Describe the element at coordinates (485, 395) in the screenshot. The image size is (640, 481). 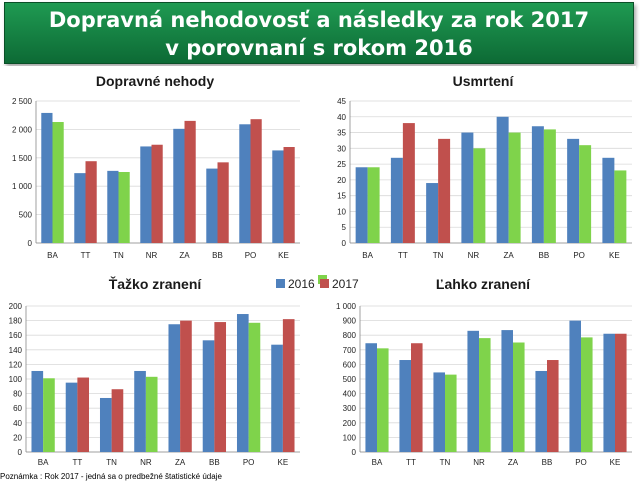
I see `bar-nr-2017` at that location.